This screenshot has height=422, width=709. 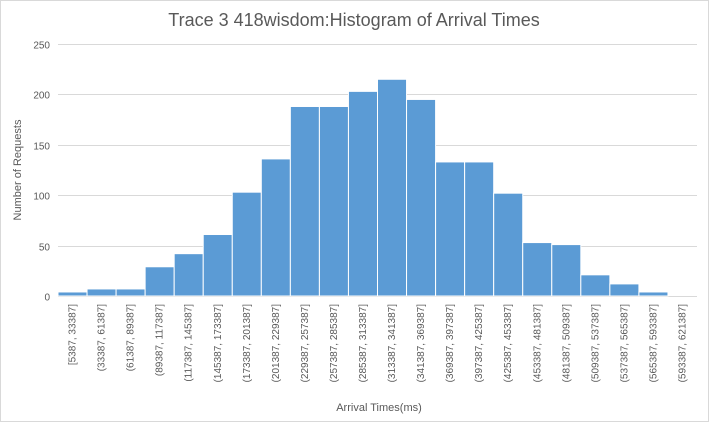 What do you see at coordinates (45, 248) in the screenshot?
I see `y-tick-label: 50` at bounding box center [45, 248].